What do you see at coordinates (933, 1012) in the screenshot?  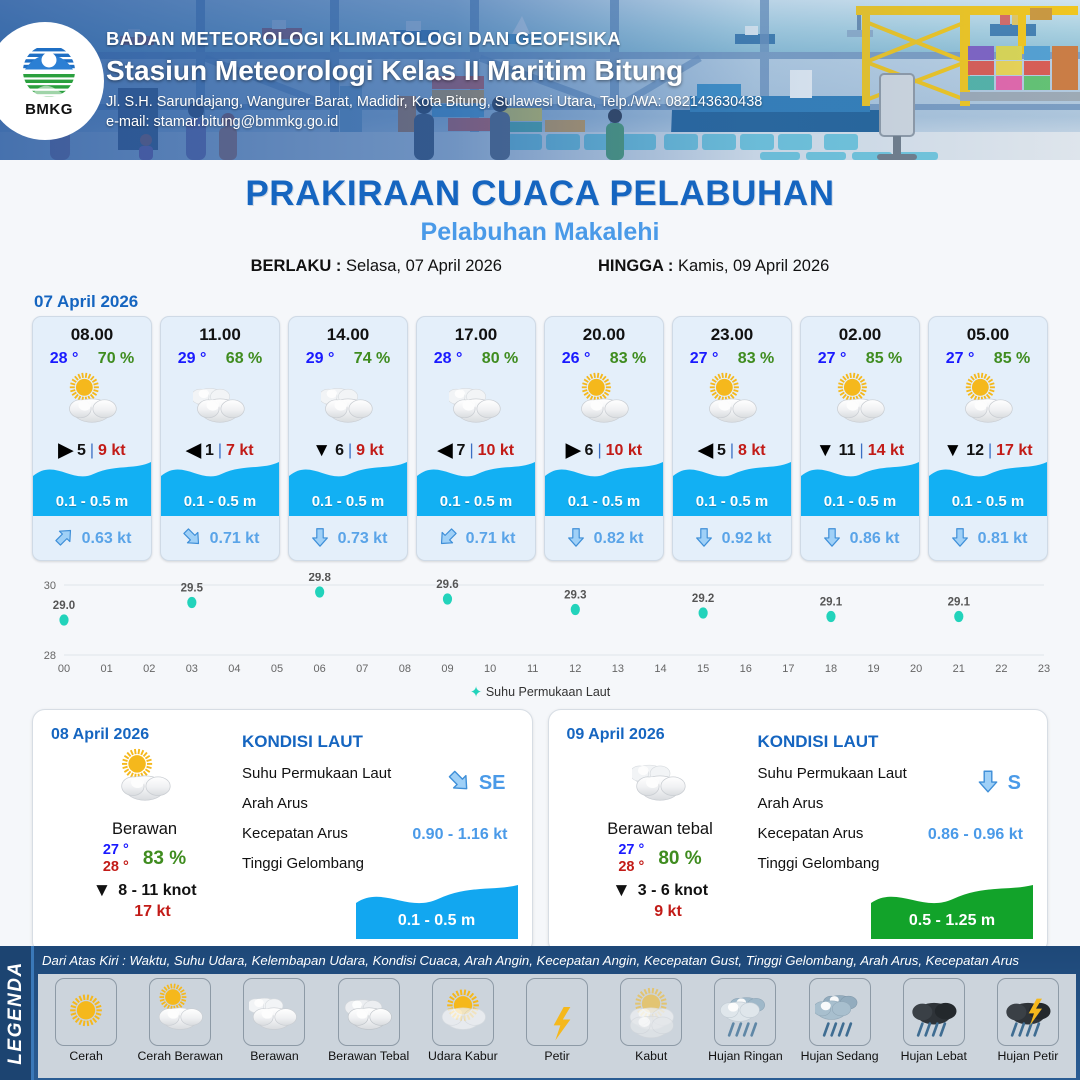 I see `weather-hujan-lebat-icon` at bounding box center [933, 1012].